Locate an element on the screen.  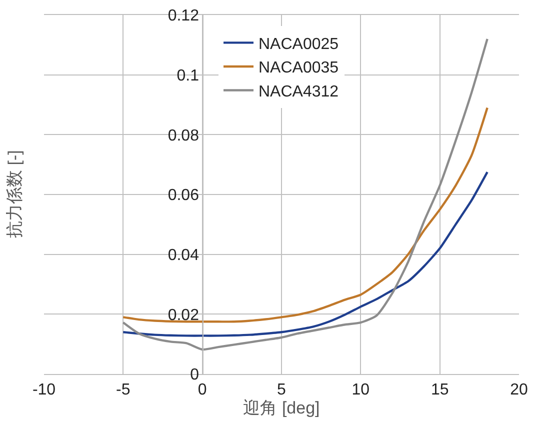
x-tick-label: -10 is located at coordinates (44, 389).